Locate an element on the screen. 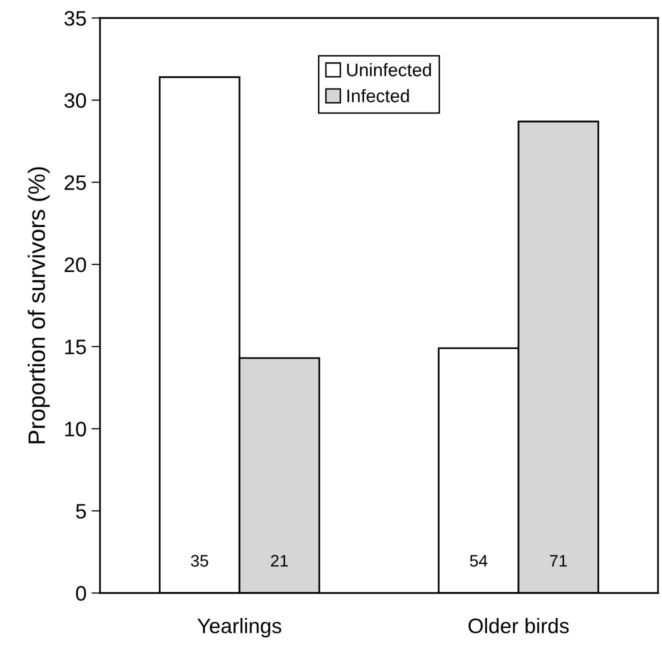 The height and width of the screenshot is (645, 662). x-tick-label: Yearlings is located at coordinates (239, 628).